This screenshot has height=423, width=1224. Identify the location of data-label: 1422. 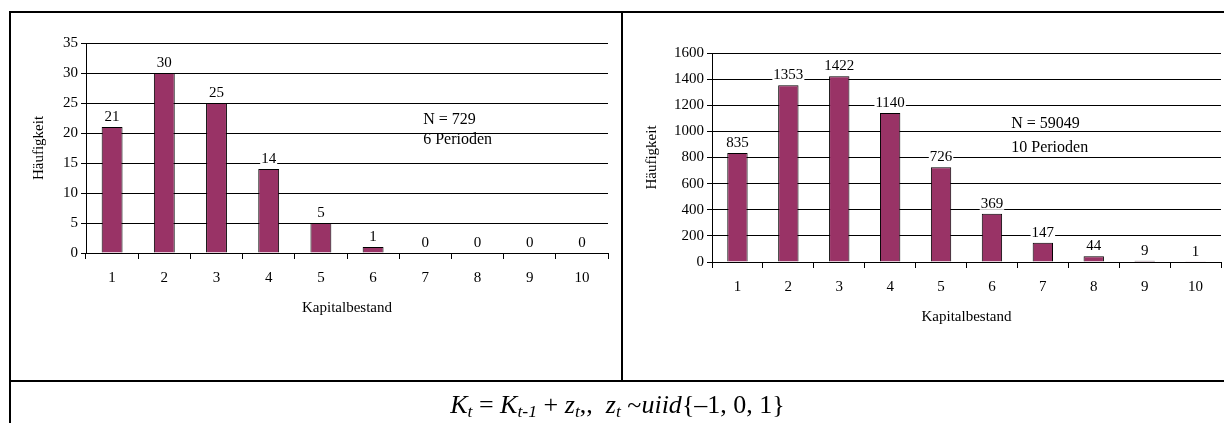
(839, 65).